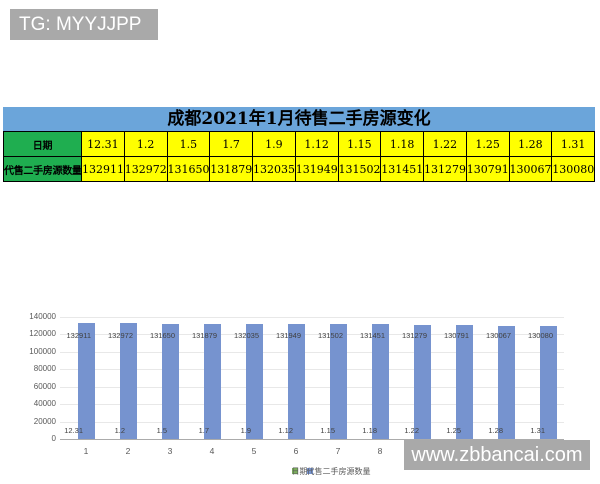 This screenshot has height=484, width=600. Describe the element at coordinates (274, 169) in the screenshot. I see `table-cell-count: 132035` at that location.